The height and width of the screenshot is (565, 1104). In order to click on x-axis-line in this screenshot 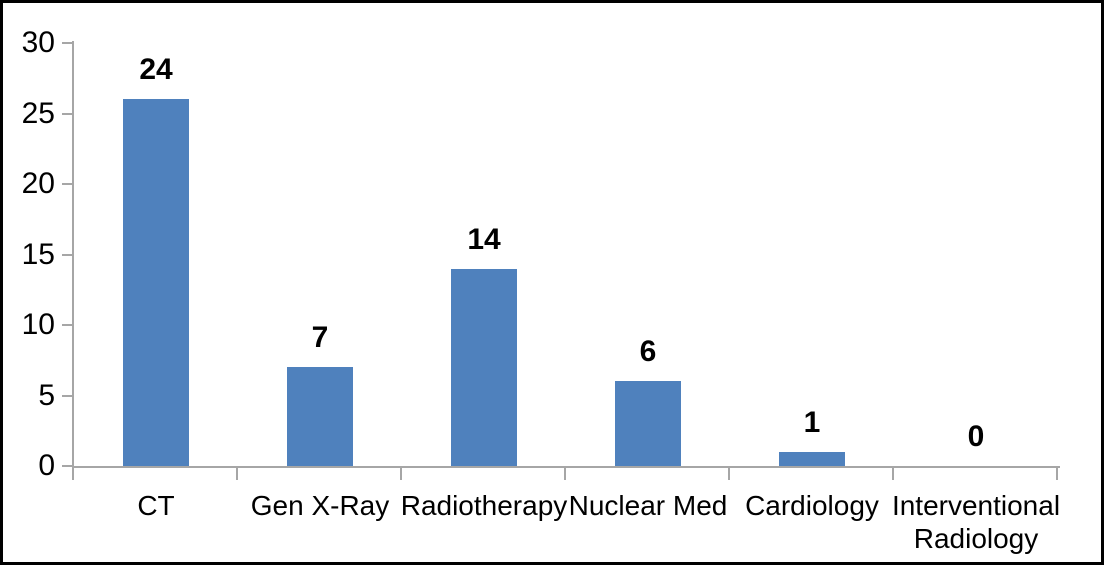, I will do `click(566, 467)`.